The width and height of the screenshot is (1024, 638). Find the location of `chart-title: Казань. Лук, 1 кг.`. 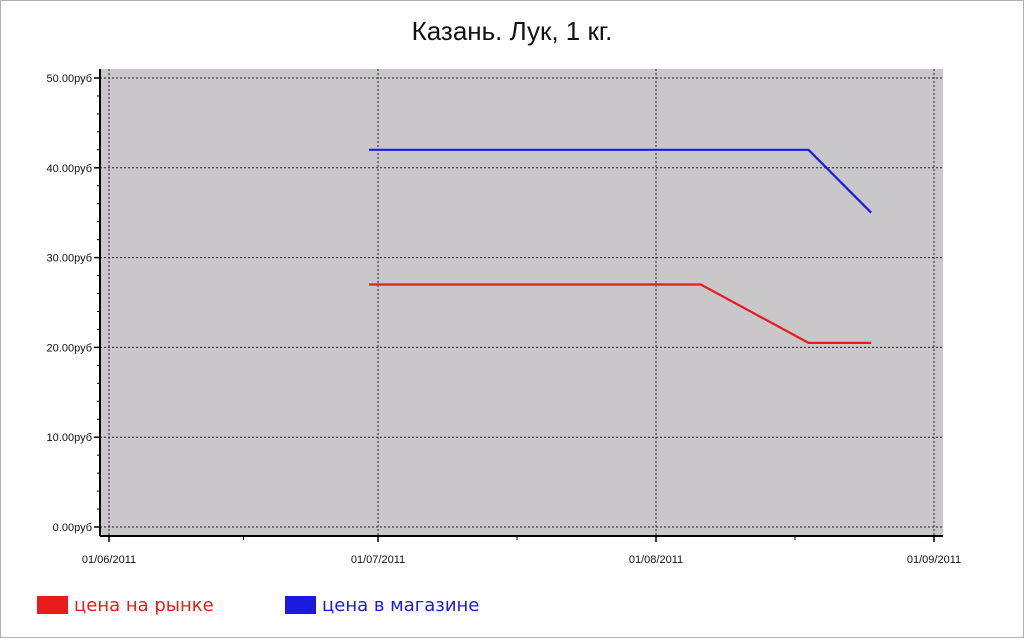

chart-title: Казань. Лук, 1 кг. is located at coordinates (512, 31).